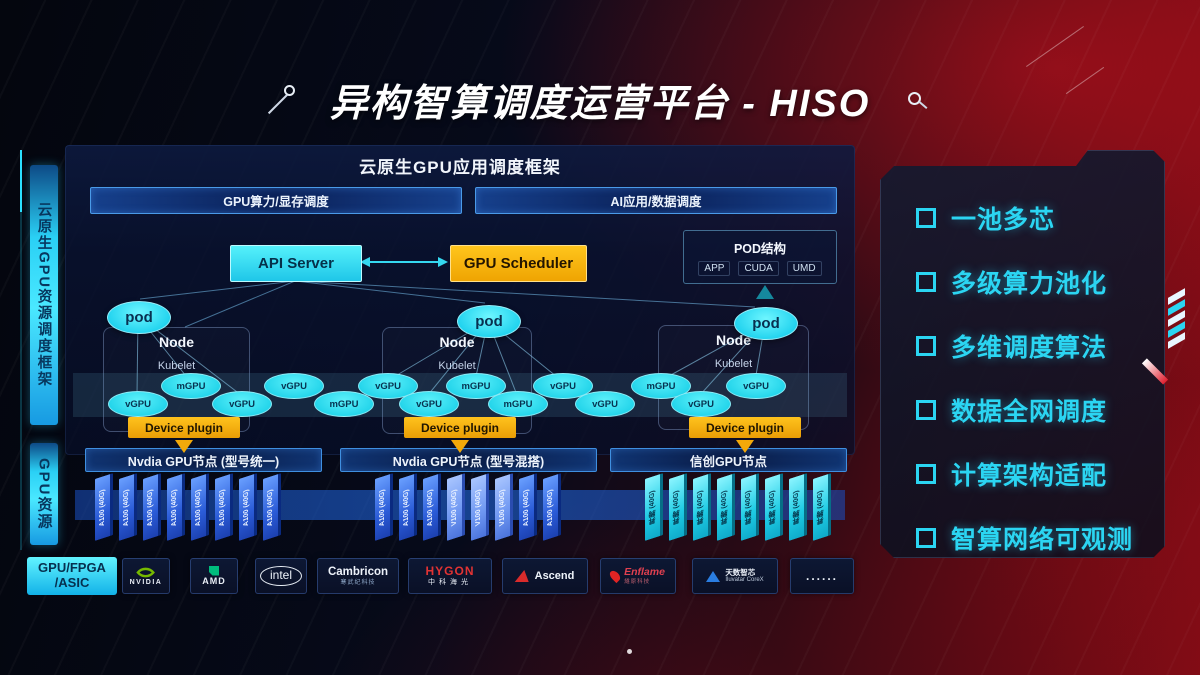 The width and height of the screenshot is (1200, 675). I want to click on features-panel: 一池多芯 多级算力池化 多维调度算法 数据全网调度 计算架构适配 智算网络可观测, so click(1022, 354).